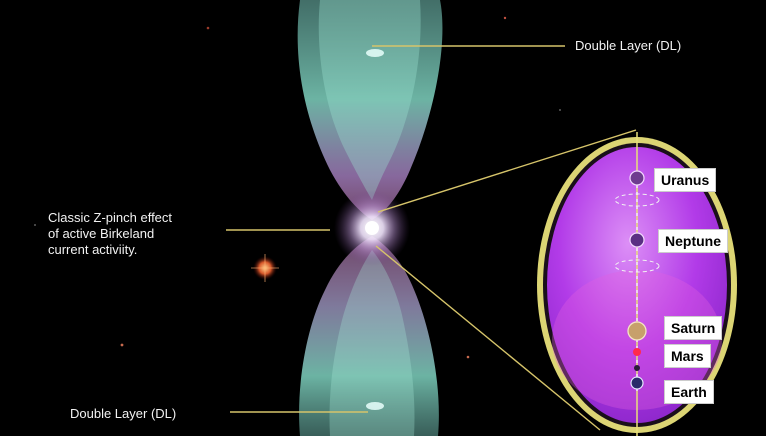 Image resolution: width=766 pixels, height=436 pixels. I want to click on mars-icon, so click(637, 352).